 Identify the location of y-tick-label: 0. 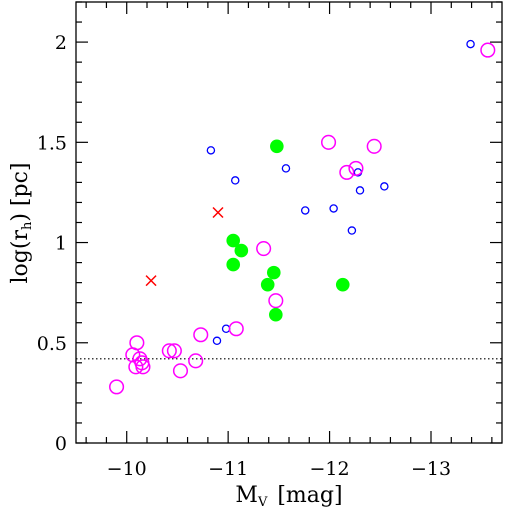
(61, 444).